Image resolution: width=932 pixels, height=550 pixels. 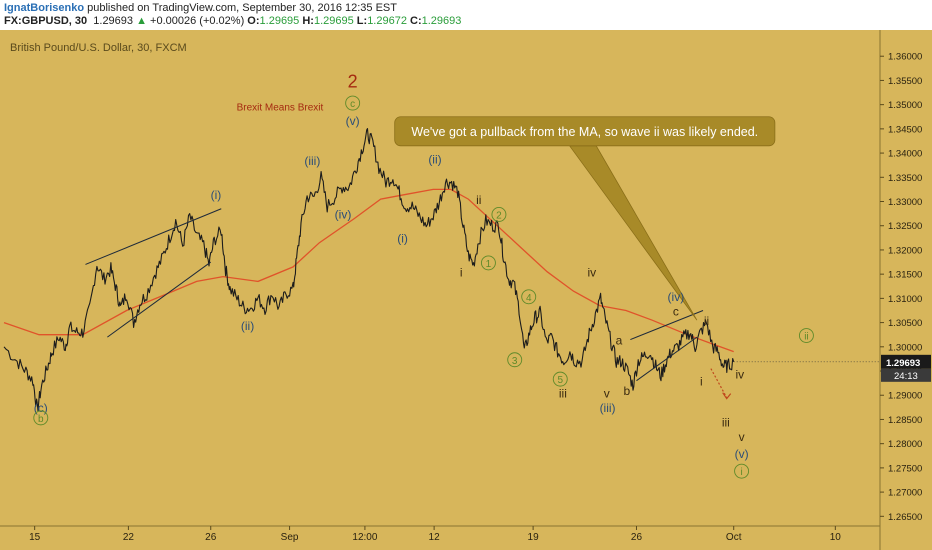 What do you see at coordinates (279, 21) in the screenshot?
I see `open-value: 1.29695` at bounding box center [279, 21].